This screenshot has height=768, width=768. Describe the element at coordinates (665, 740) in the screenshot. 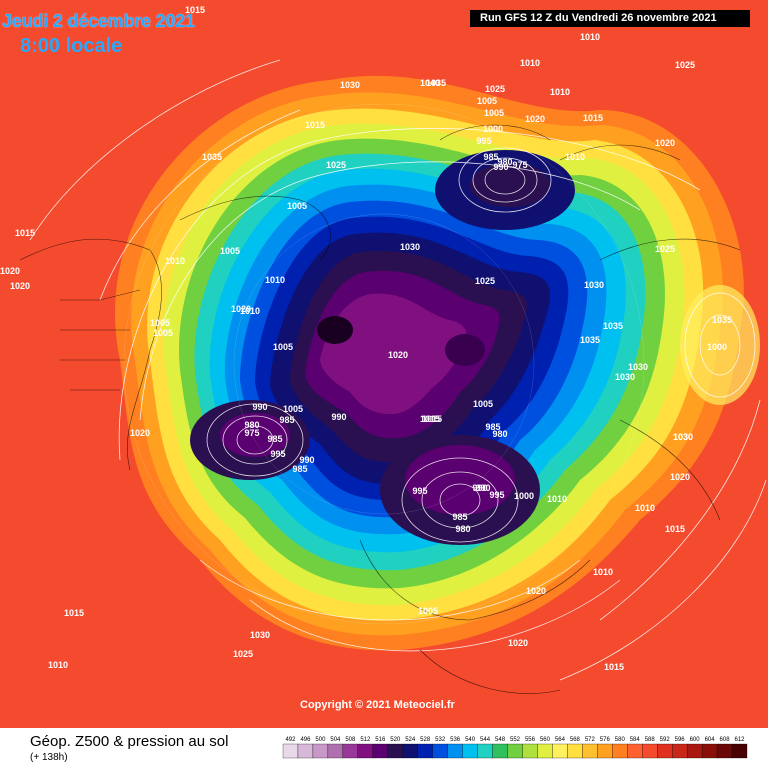

I see `scale-tick-label: 592` at that location.